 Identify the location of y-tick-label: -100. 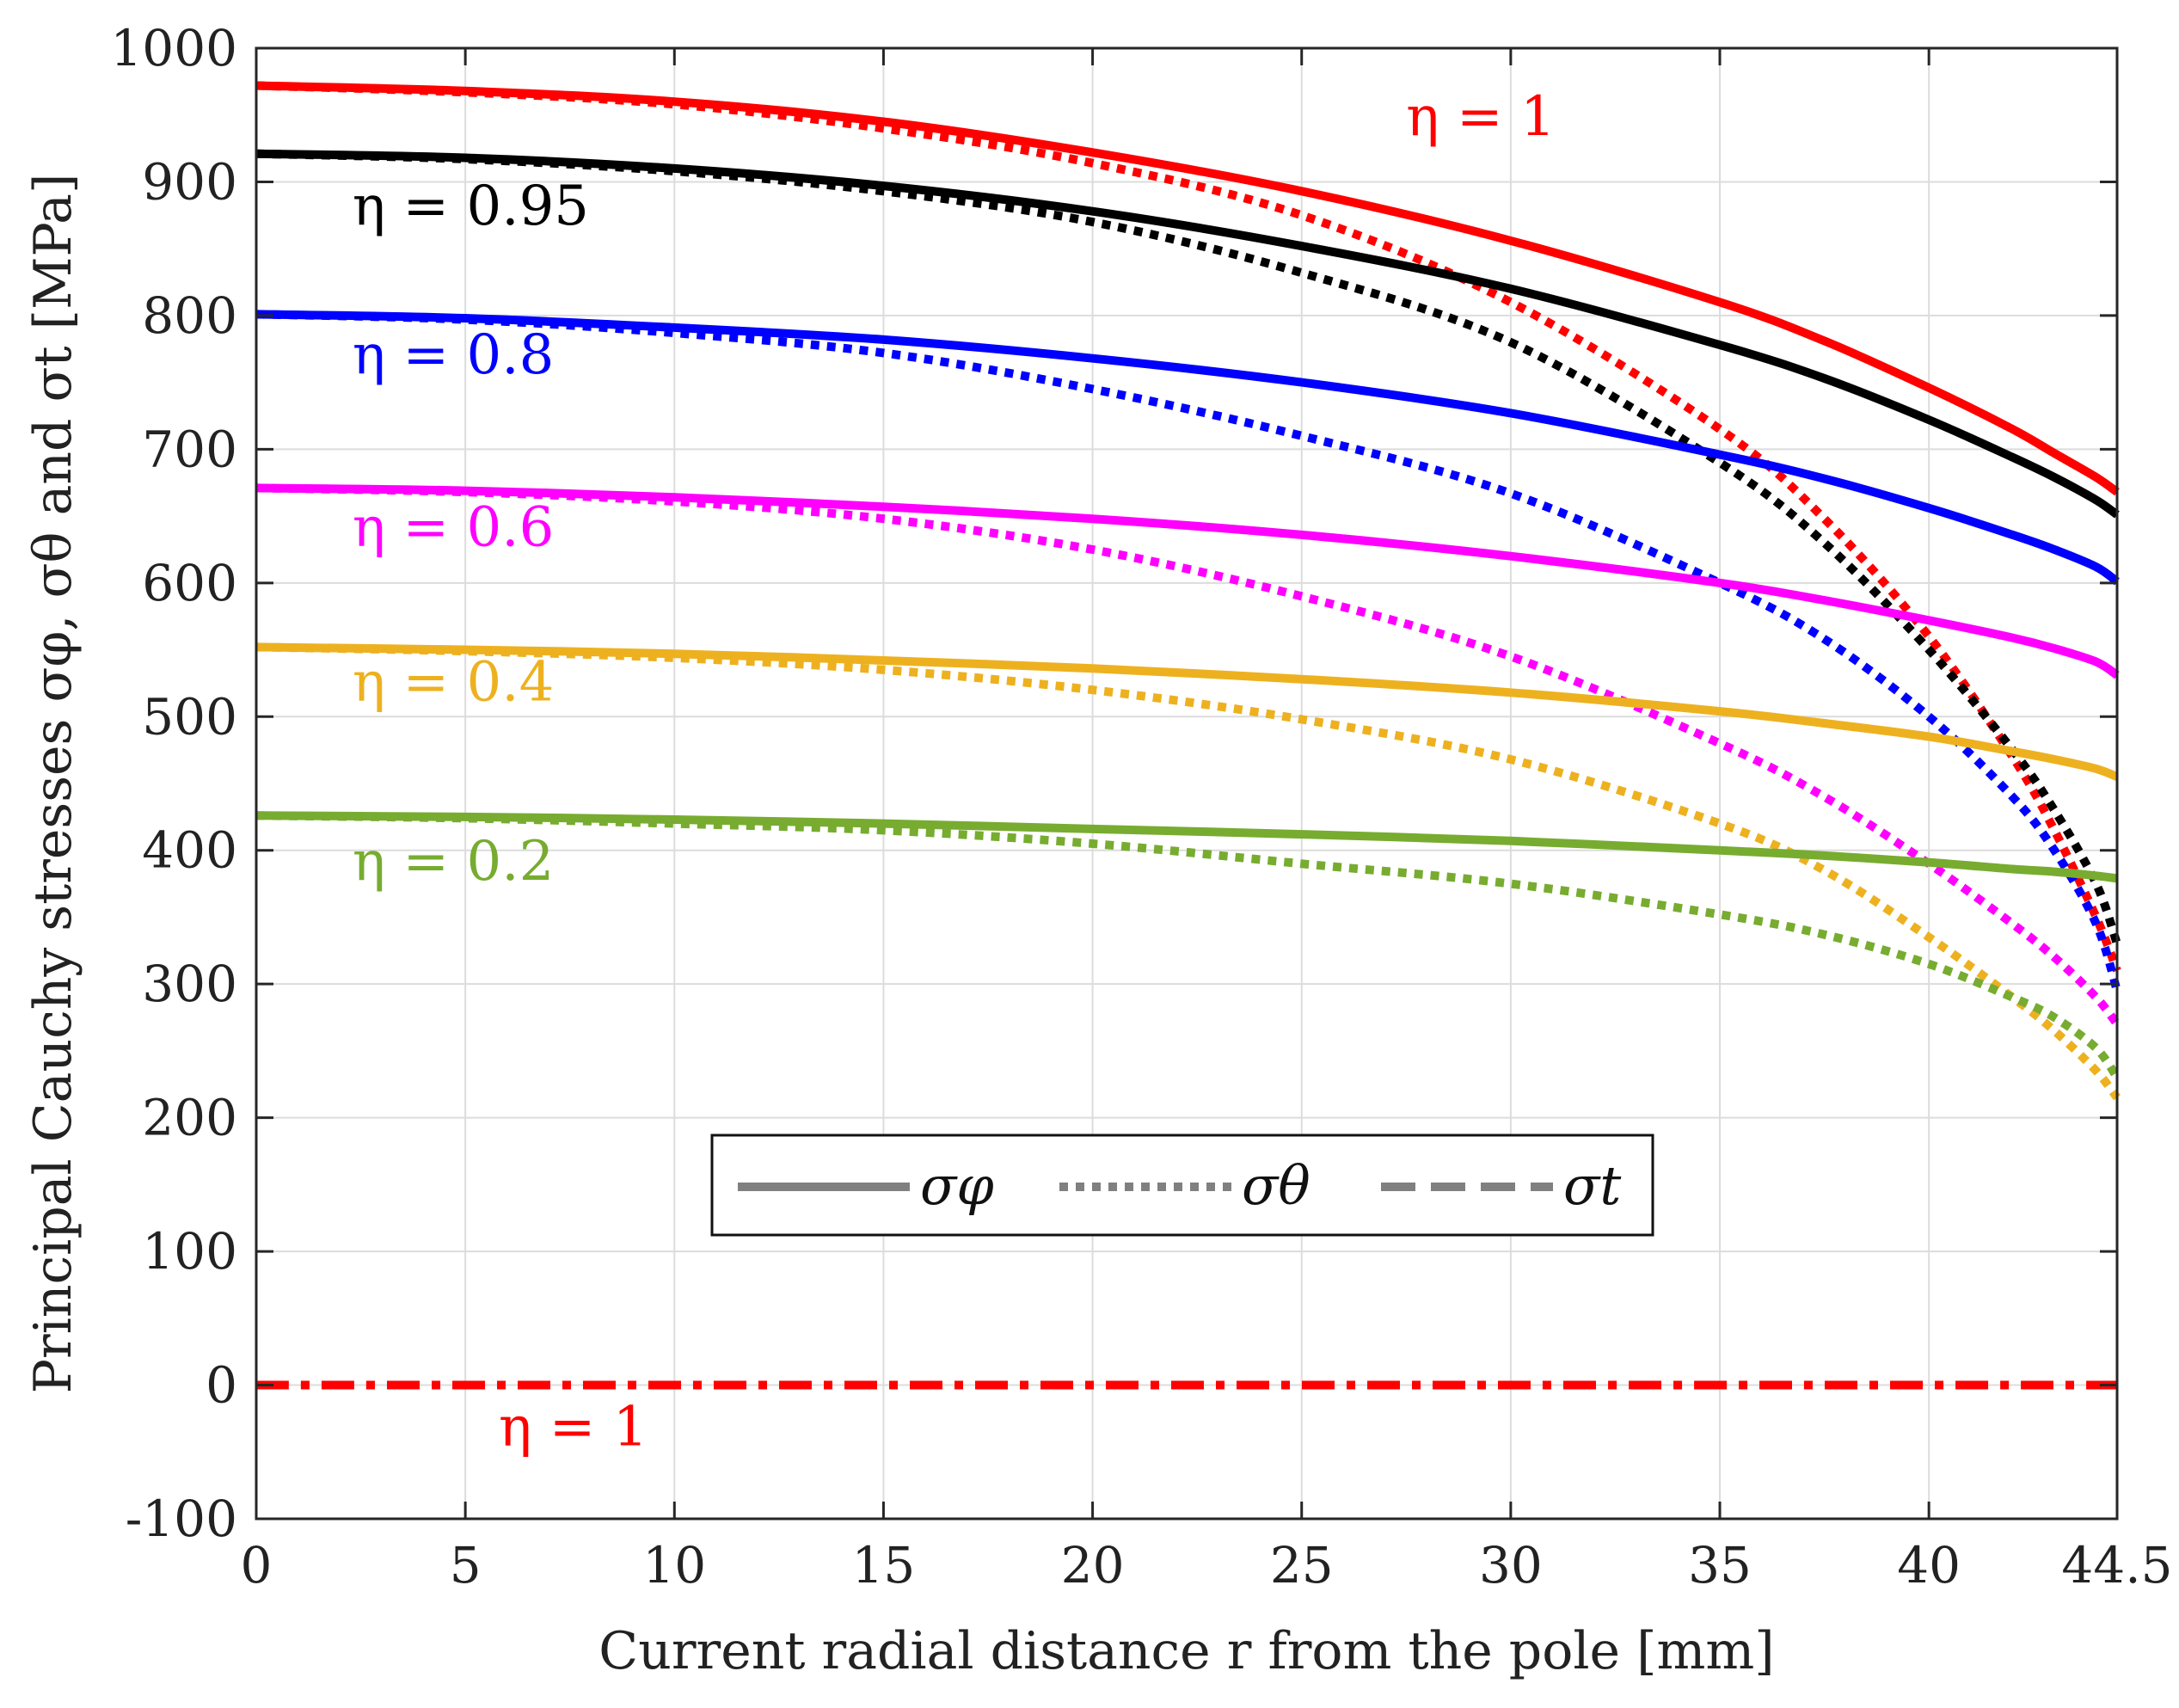
(181, 1519).